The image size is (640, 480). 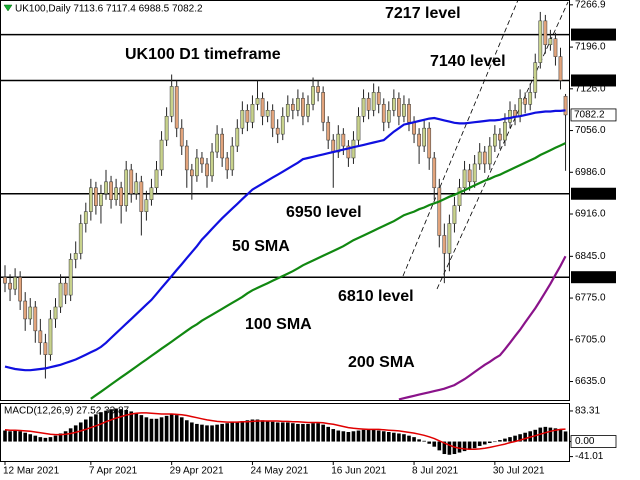 What do you see at coordinates (590, 47) in the screenshot?
I see `y-tick-label: 7196.0` at bounding box center [590, 47].